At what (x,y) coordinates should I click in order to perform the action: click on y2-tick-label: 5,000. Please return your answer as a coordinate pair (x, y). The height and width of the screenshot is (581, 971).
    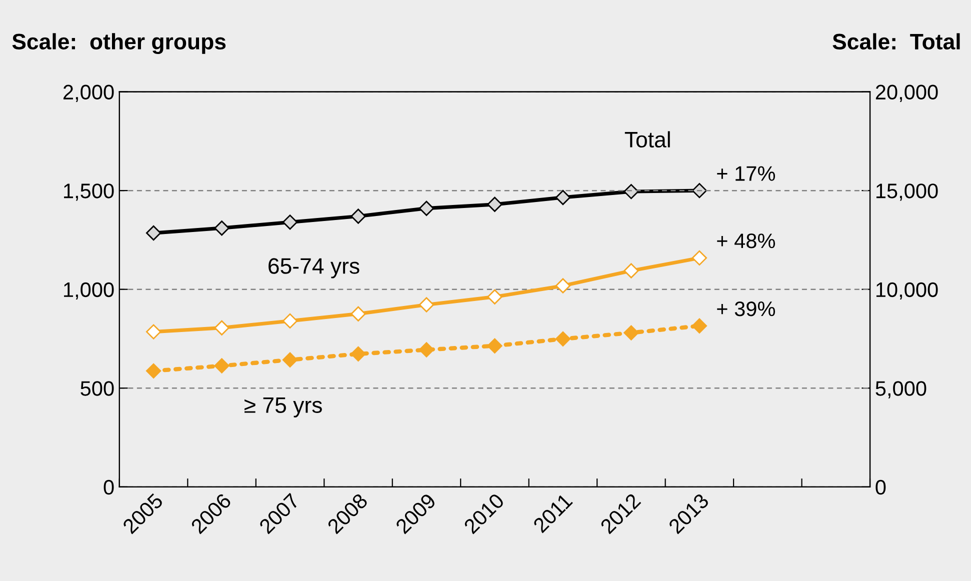
    Looking at the image, I should click on (901, 389).